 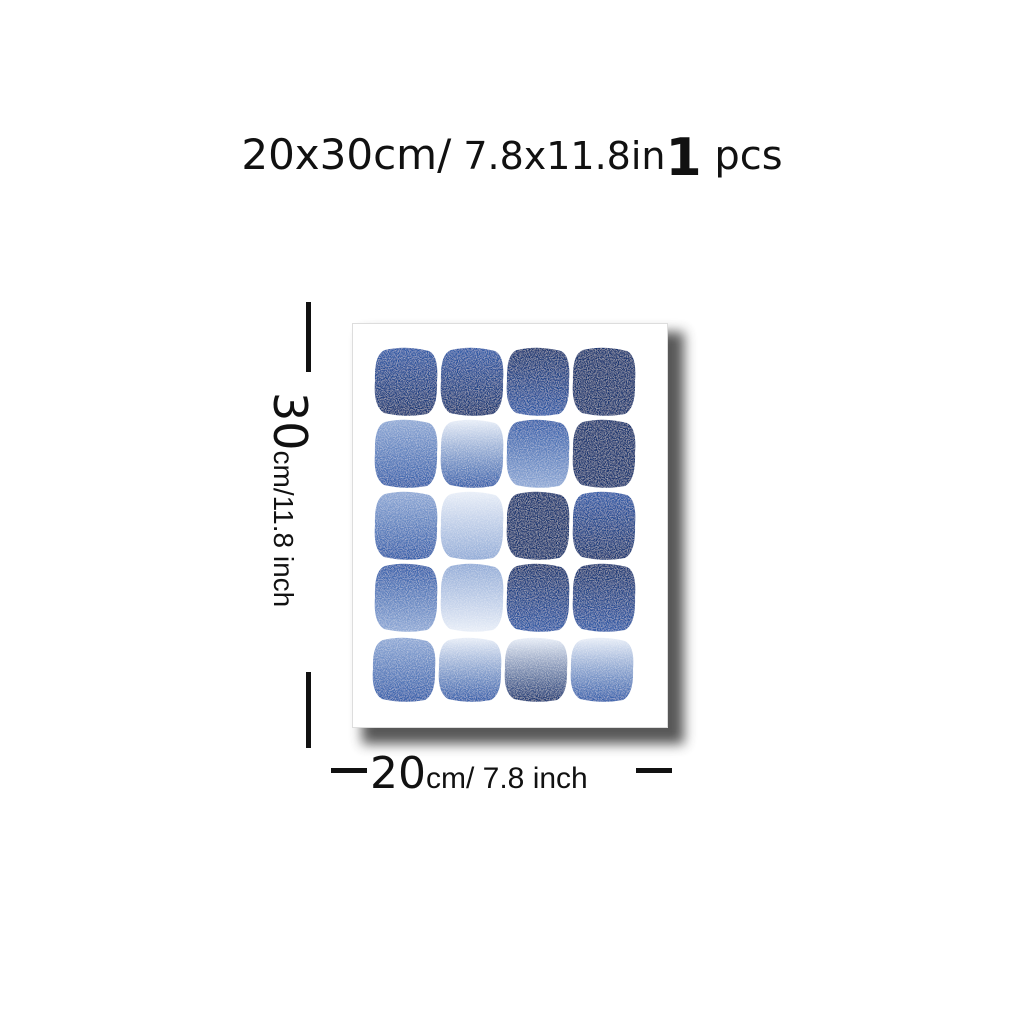 I want to click on watercolor-artwork, so click(x=504, y=524).